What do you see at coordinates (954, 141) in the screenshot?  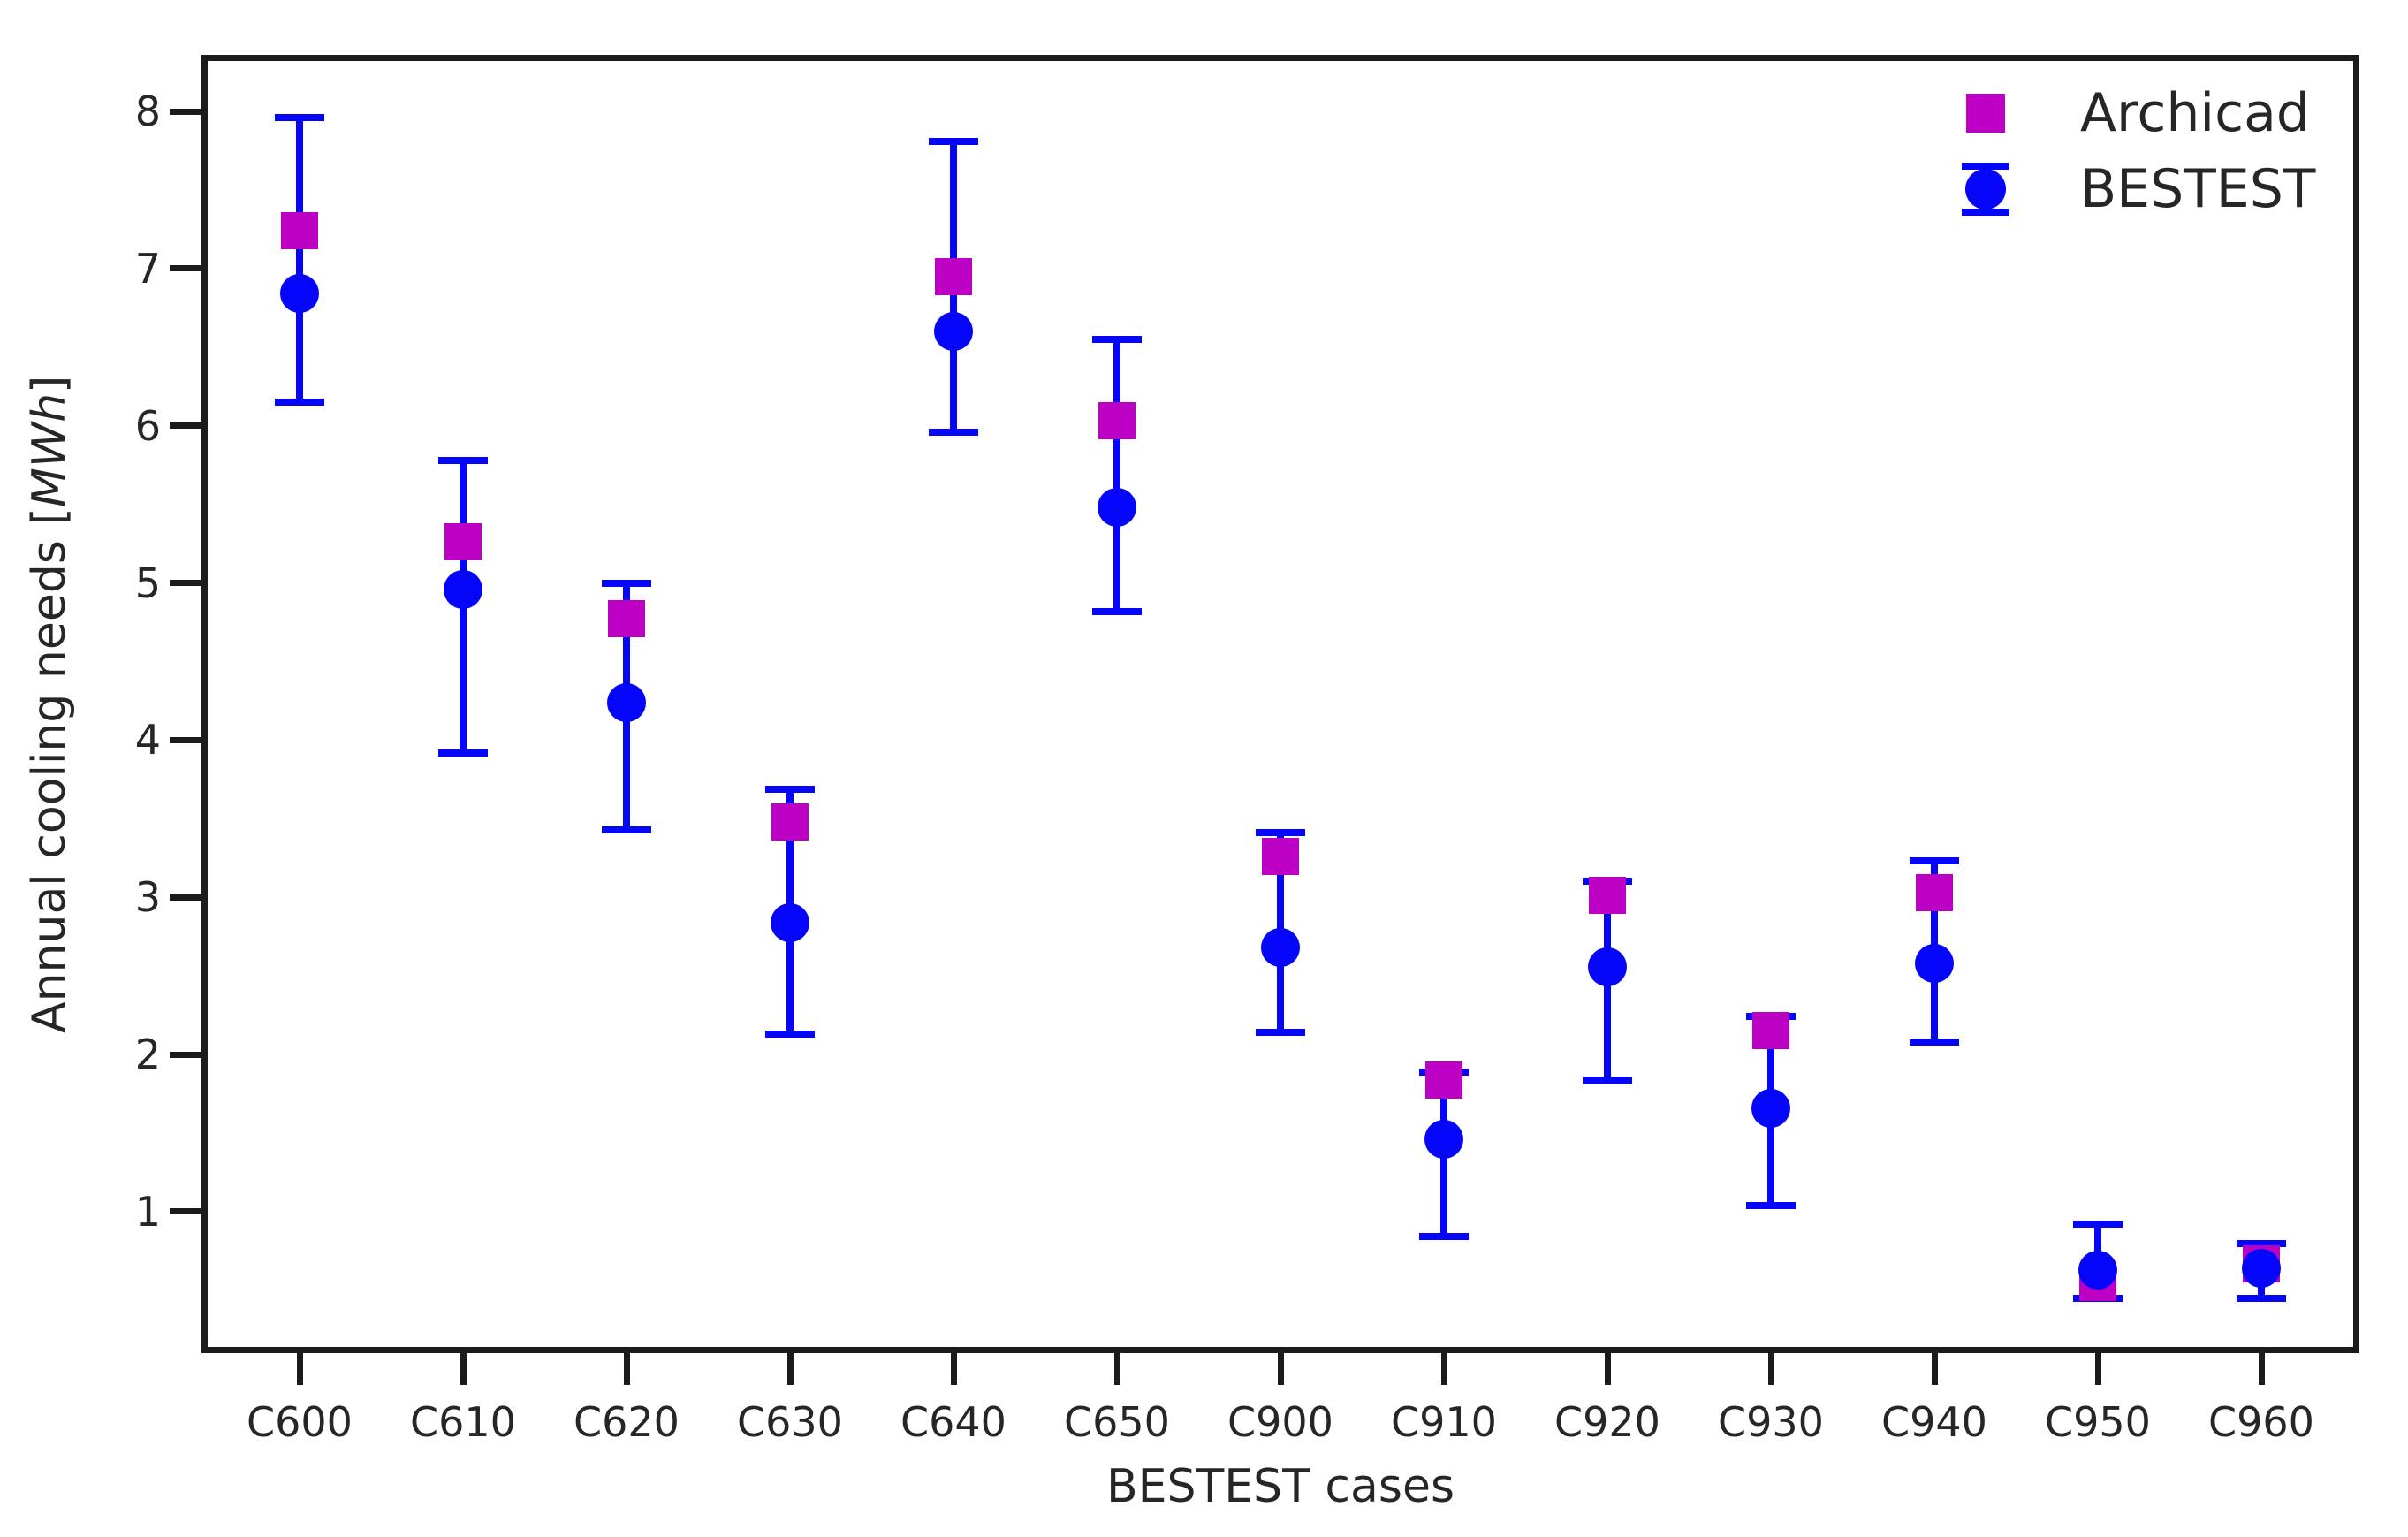 I see `errorbar-cap-top-C640` at bounding box center [954, 141].